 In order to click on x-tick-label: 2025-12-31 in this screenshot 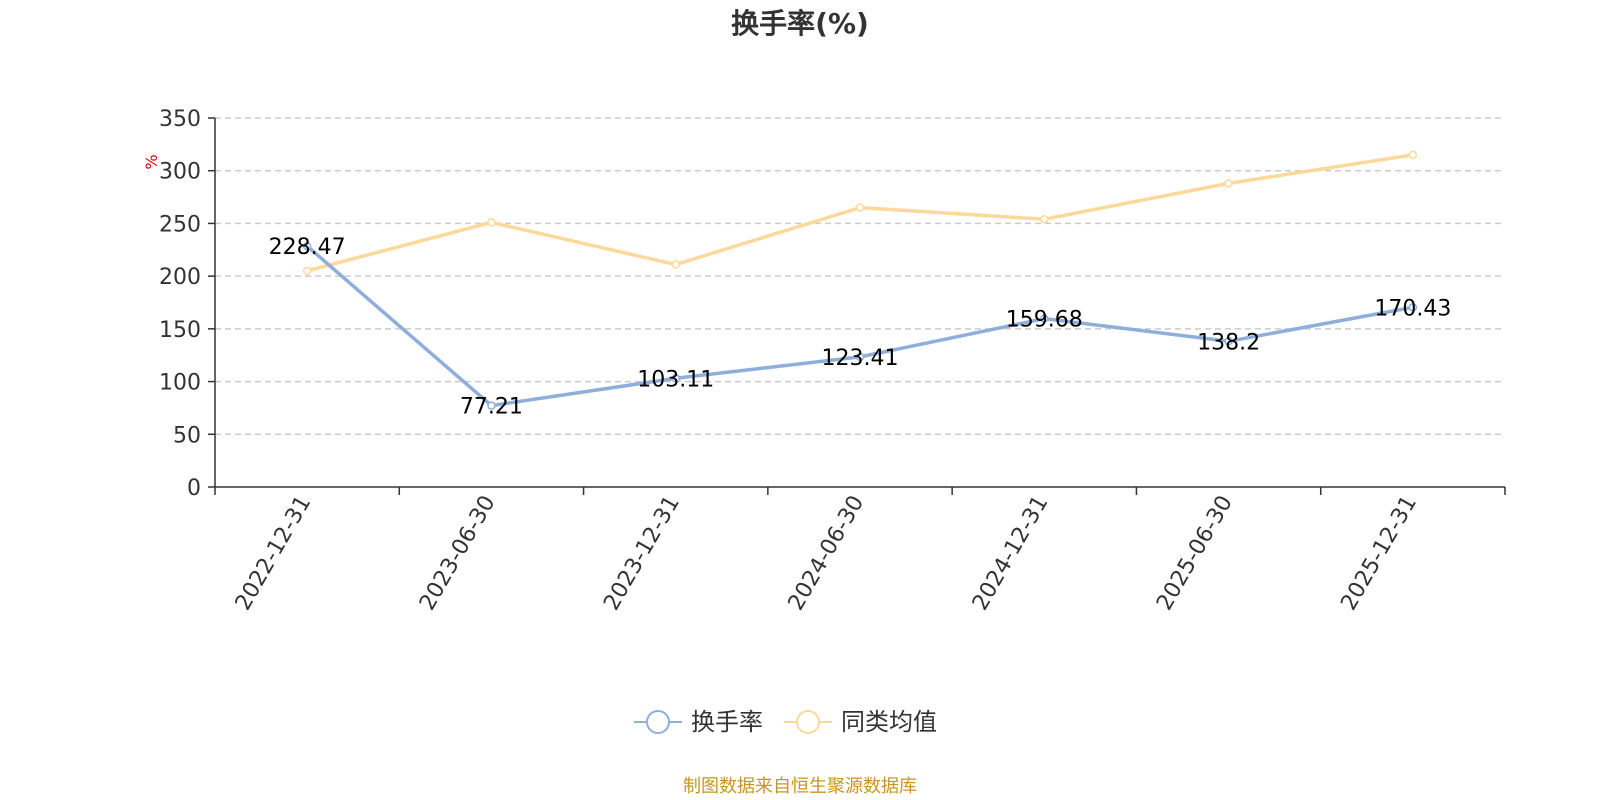, I will do `click(1379, 553)`.